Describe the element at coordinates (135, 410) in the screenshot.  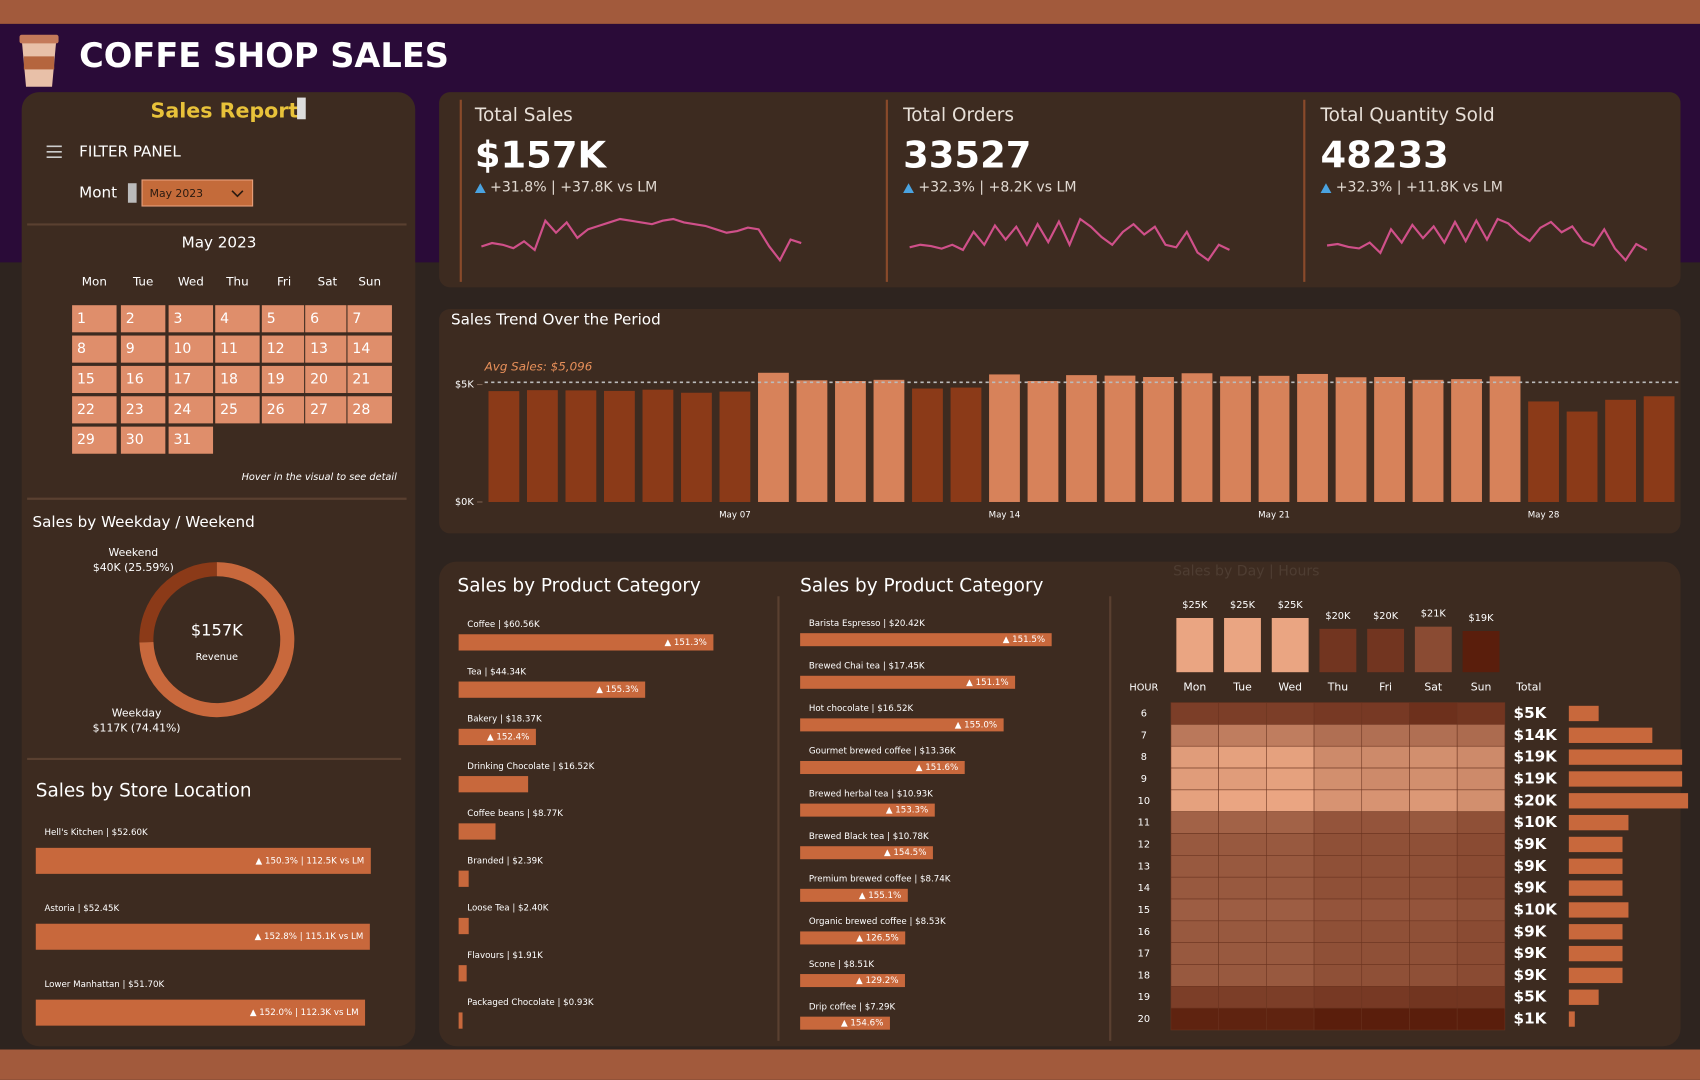
I see `calendar-day-label: 23` at that location.